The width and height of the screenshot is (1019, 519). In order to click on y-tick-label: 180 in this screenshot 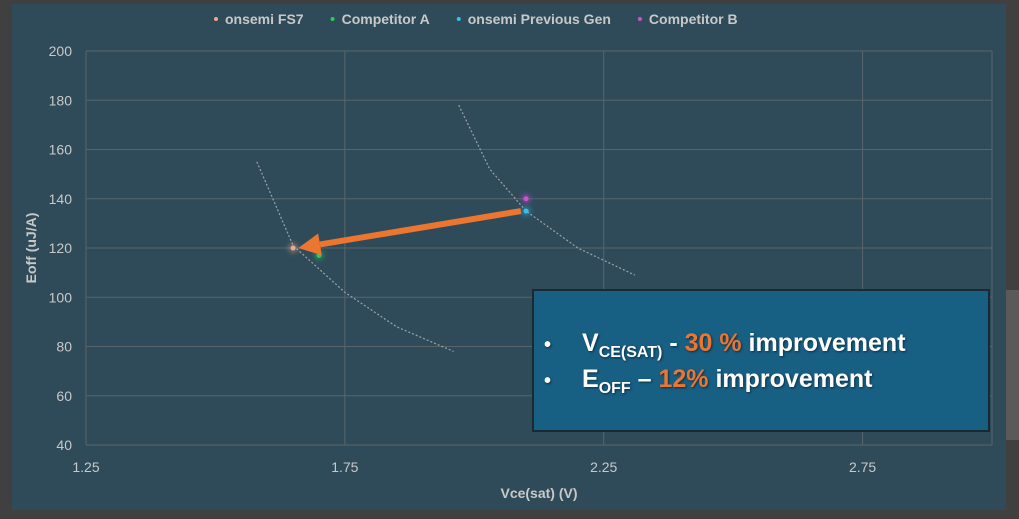, I will do `click(61, 100)`.